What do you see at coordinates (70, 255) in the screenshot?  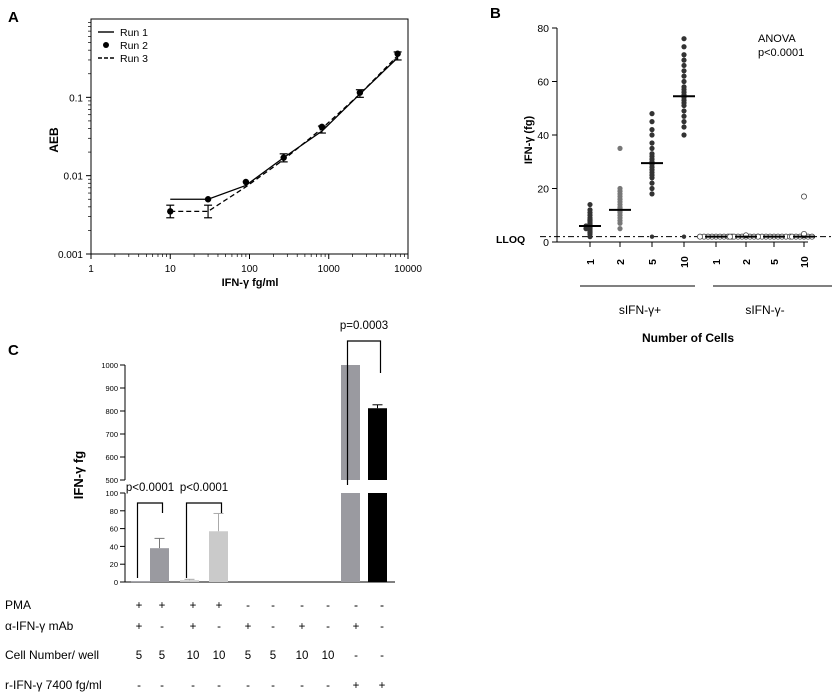 I see `a-ytick-label: 0.001` at bounding box center [70, 255].